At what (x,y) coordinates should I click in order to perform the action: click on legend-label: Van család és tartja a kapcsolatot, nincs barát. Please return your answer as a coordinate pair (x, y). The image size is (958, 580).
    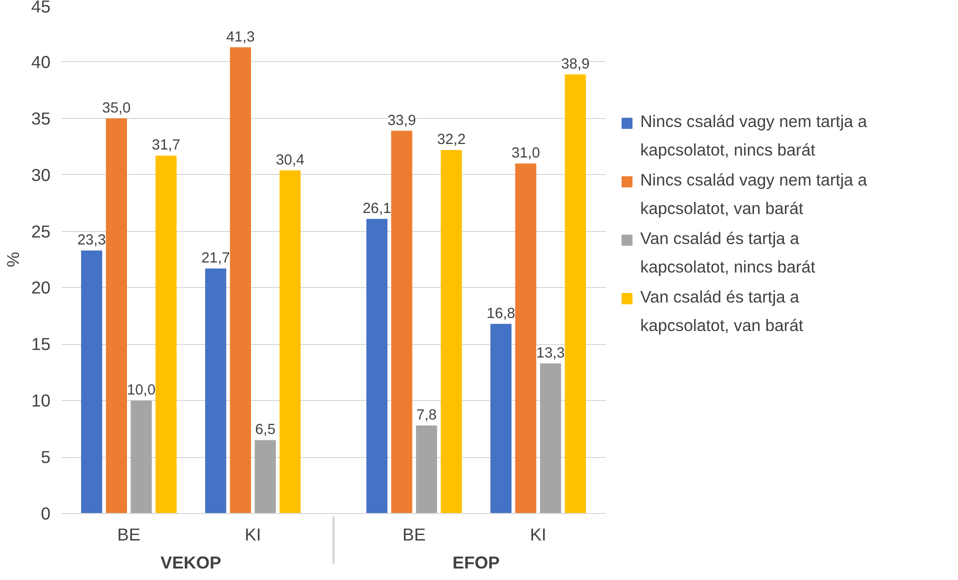
    Looking at the image, I should click on (728, 253).